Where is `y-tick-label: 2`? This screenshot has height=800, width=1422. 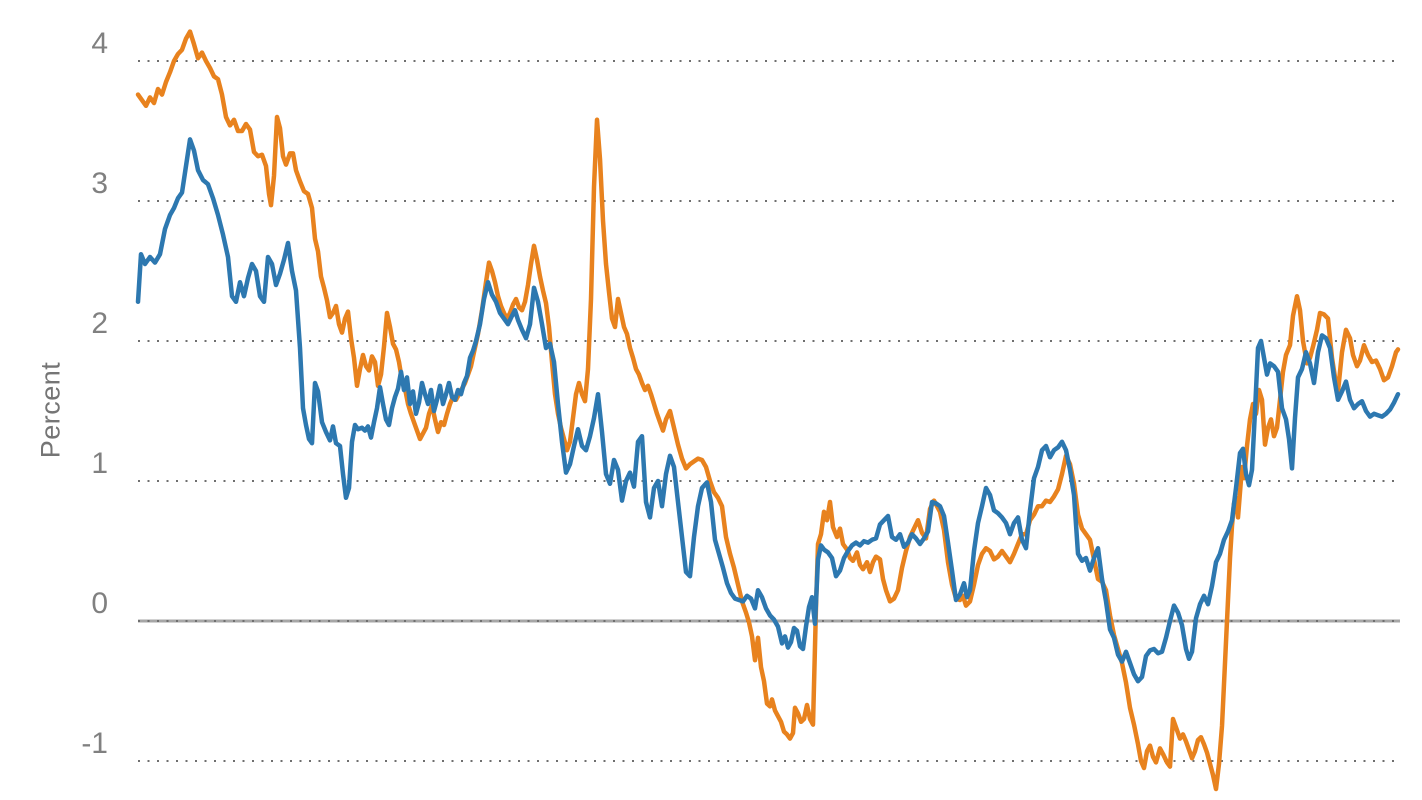 y-tick-label: 2 is located at coordinates (99, 323).